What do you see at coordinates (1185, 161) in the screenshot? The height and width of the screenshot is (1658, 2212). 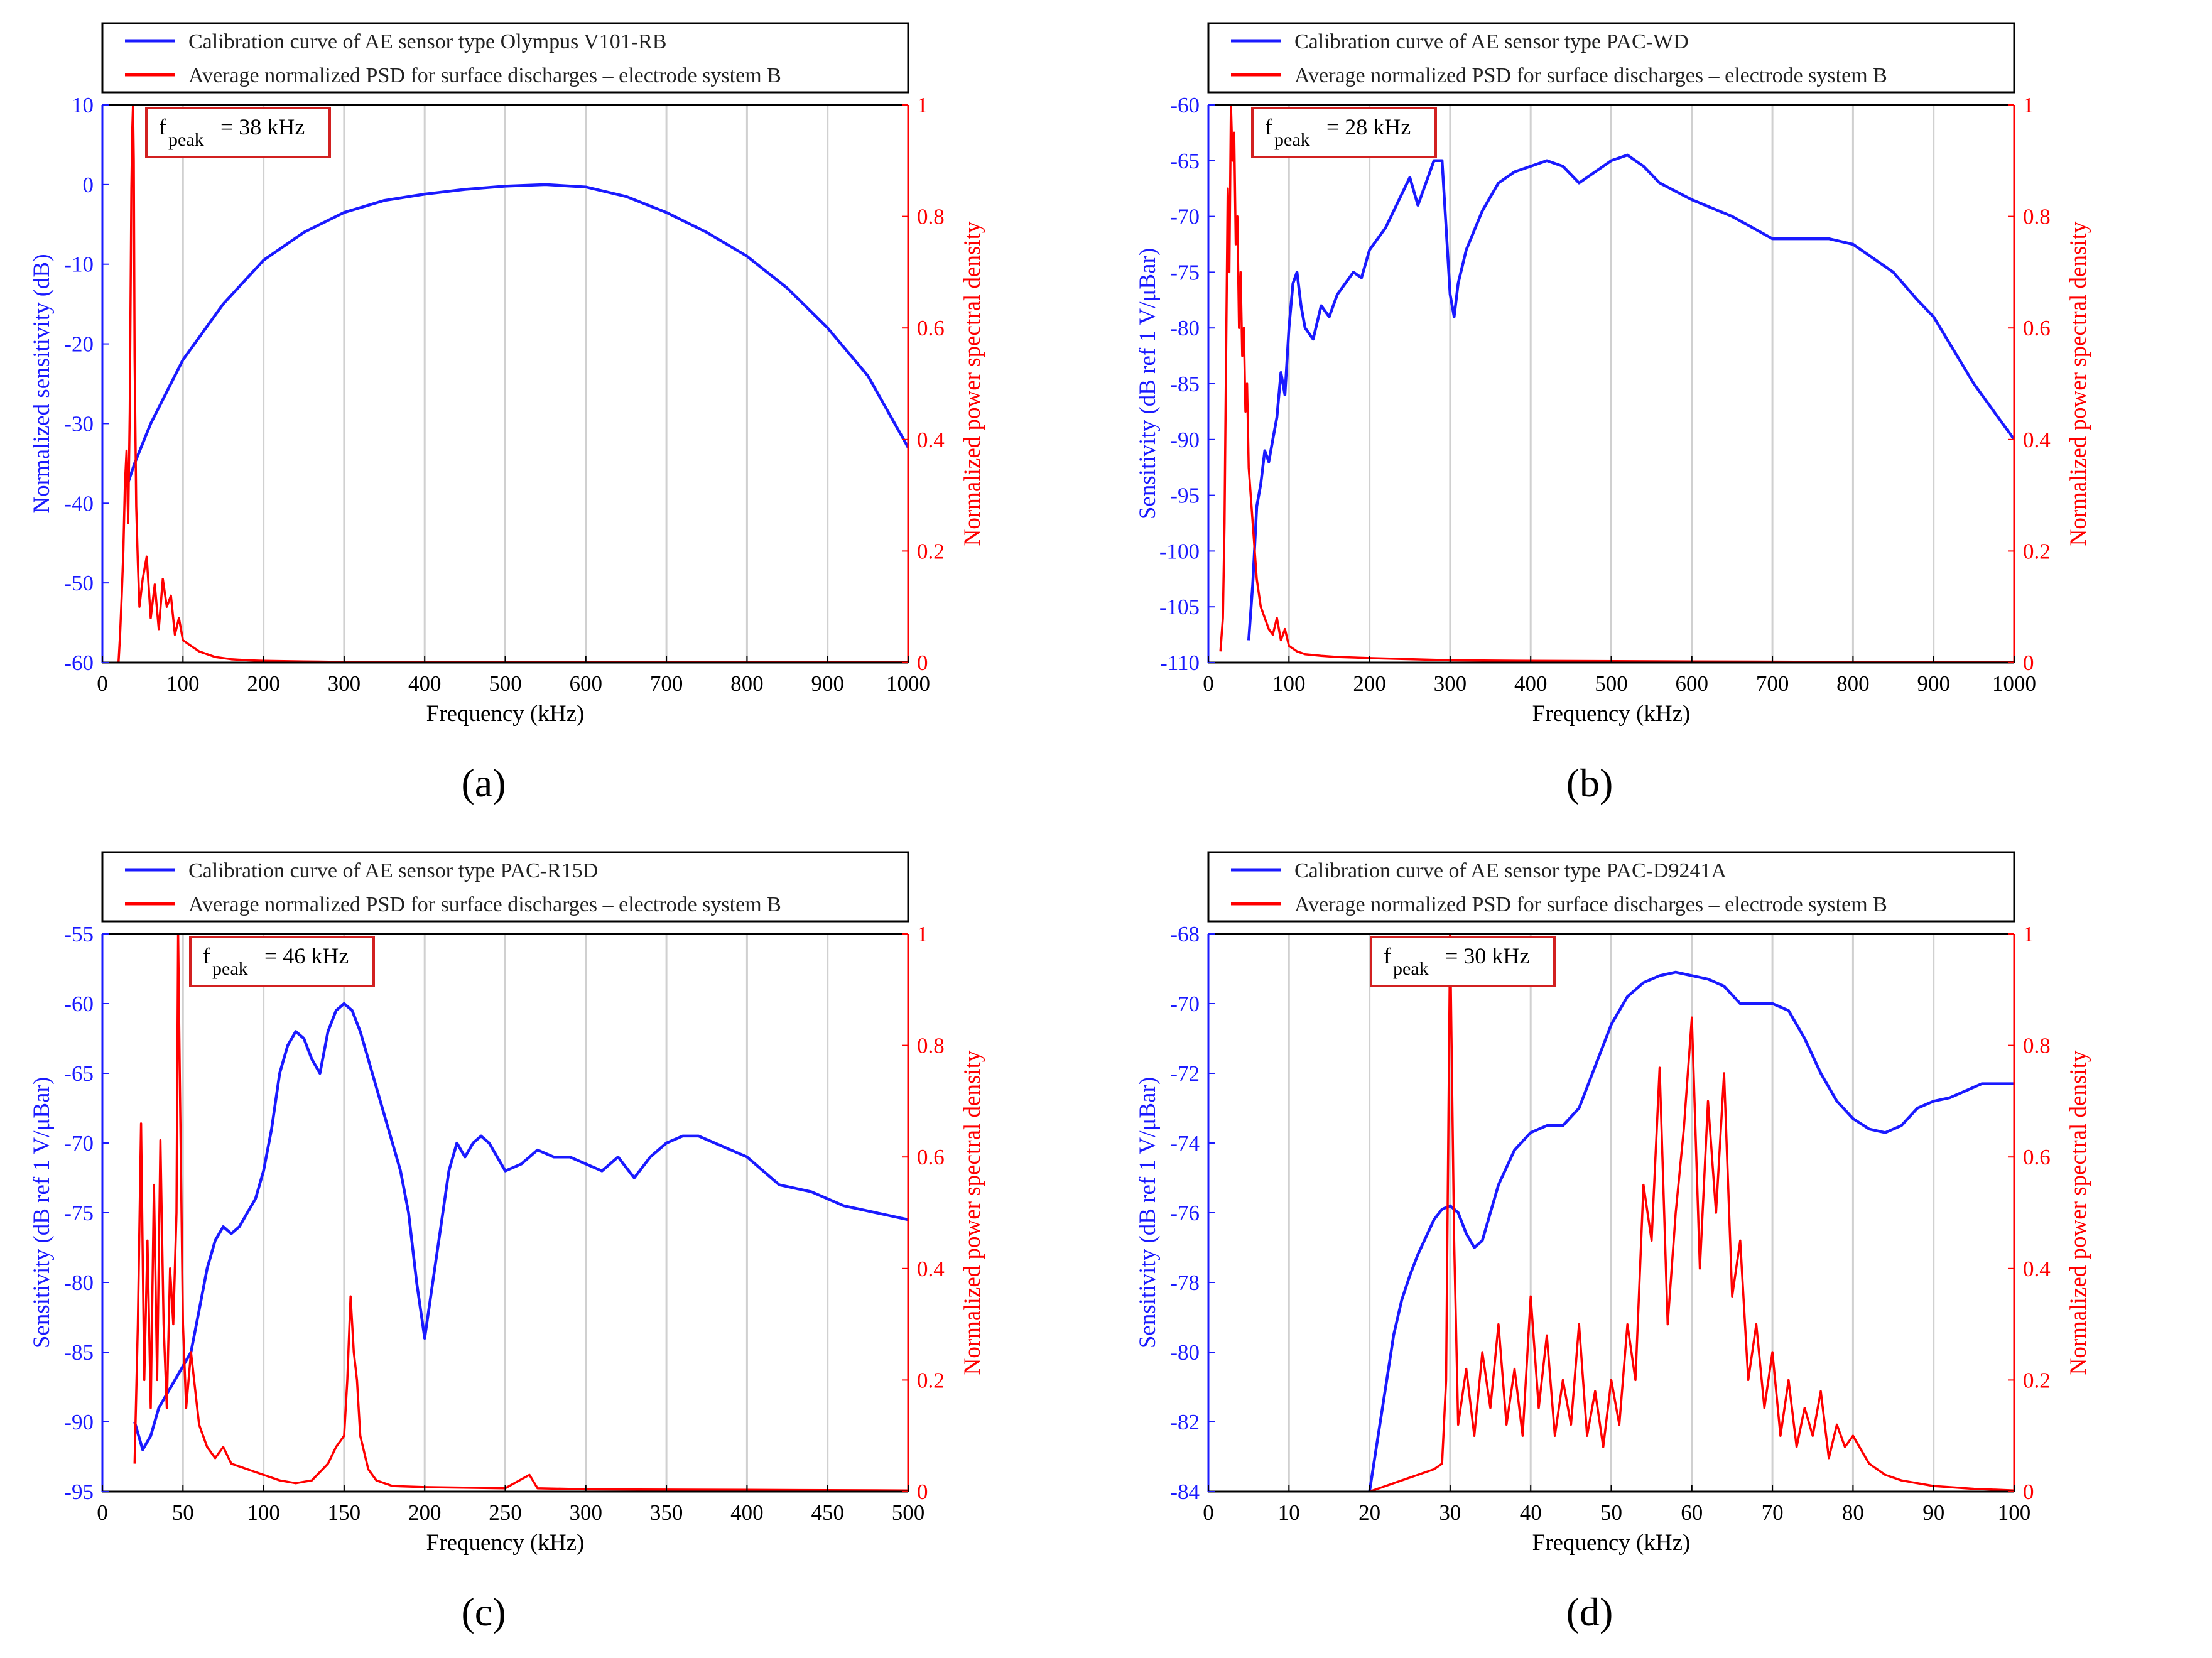 I see `y-left-tick-label: -65` at bounding box center [1185, 161].